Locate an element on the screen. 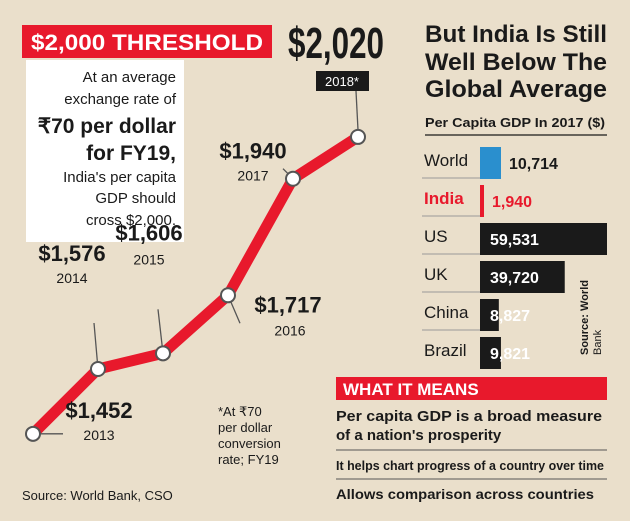 Image resolution: width=630 pixels, height=521 pixels. bar-category-china: China is located at coordinates (446, 312).